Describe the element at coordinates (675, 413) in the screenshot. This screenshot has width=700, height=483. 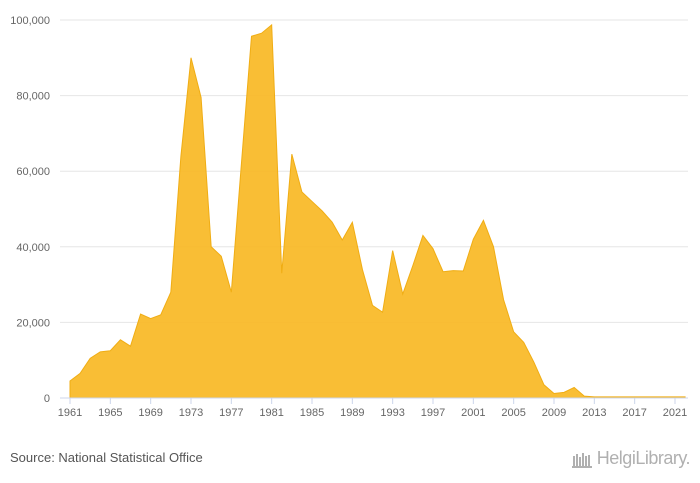
I see `x-tick-label: 2021` at that location.